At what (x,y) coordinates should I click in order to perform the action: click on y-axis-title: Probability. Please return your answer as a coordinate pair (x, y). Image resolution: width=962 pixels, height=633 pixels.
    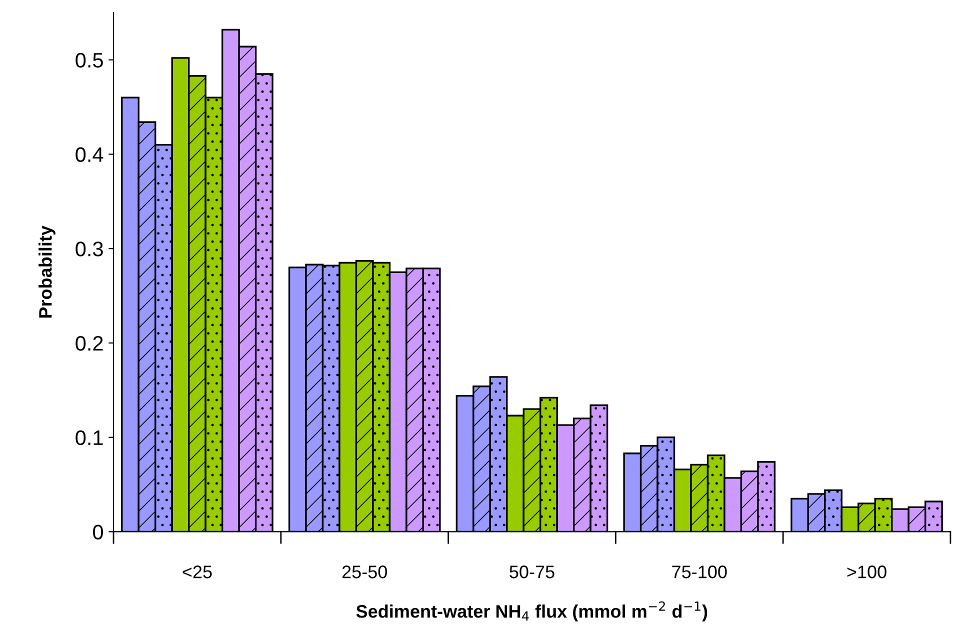
    Looking at the image, I should click on (47, 272).